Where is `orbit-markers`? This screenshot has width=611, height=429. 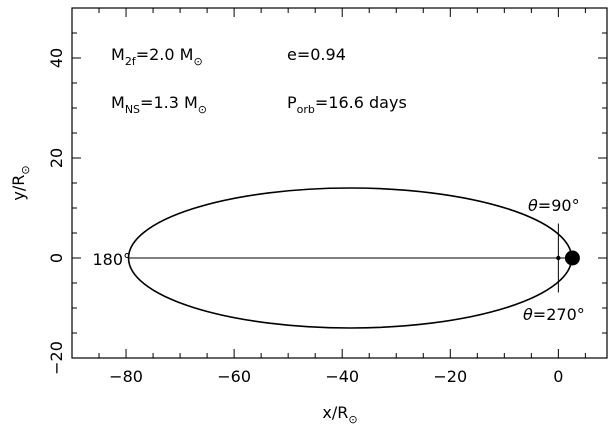 orbit-markers is located at coordinates (568, 258).